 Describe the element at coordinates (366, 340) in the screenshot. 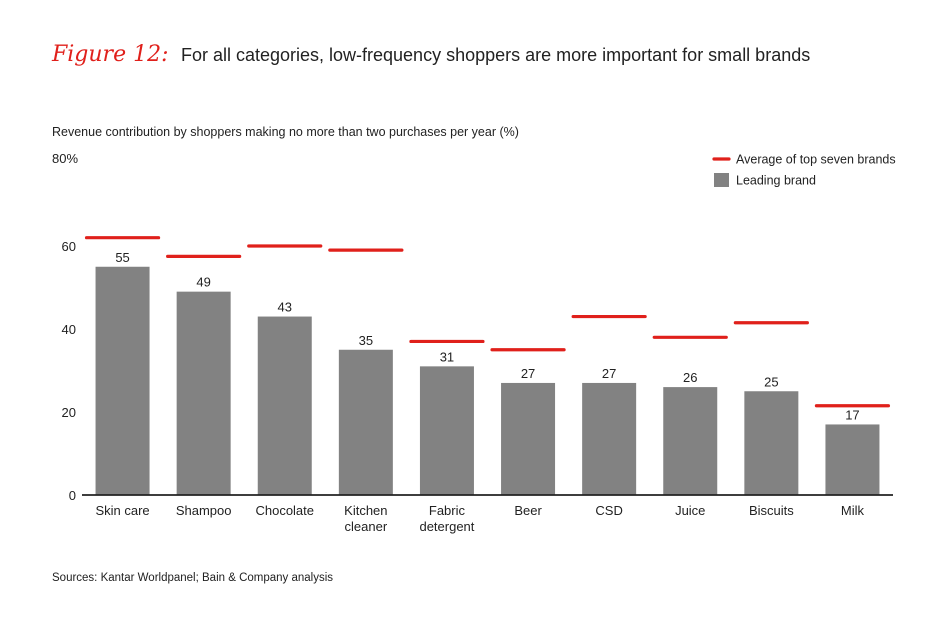

I see `data-label: 35` at that location.